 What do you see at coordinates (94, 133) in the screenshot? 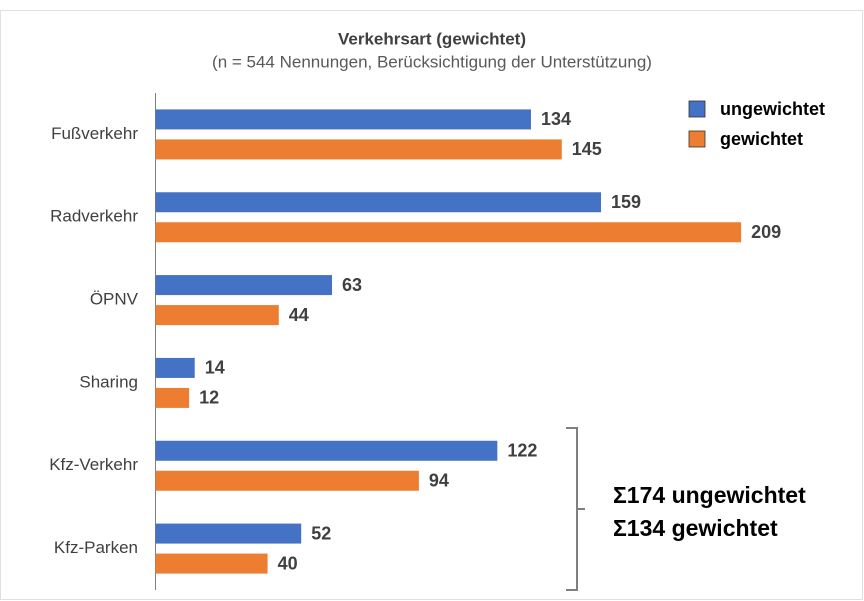
I see `y-tick-label: Fußverkehr` at bounding box center [94, 133].